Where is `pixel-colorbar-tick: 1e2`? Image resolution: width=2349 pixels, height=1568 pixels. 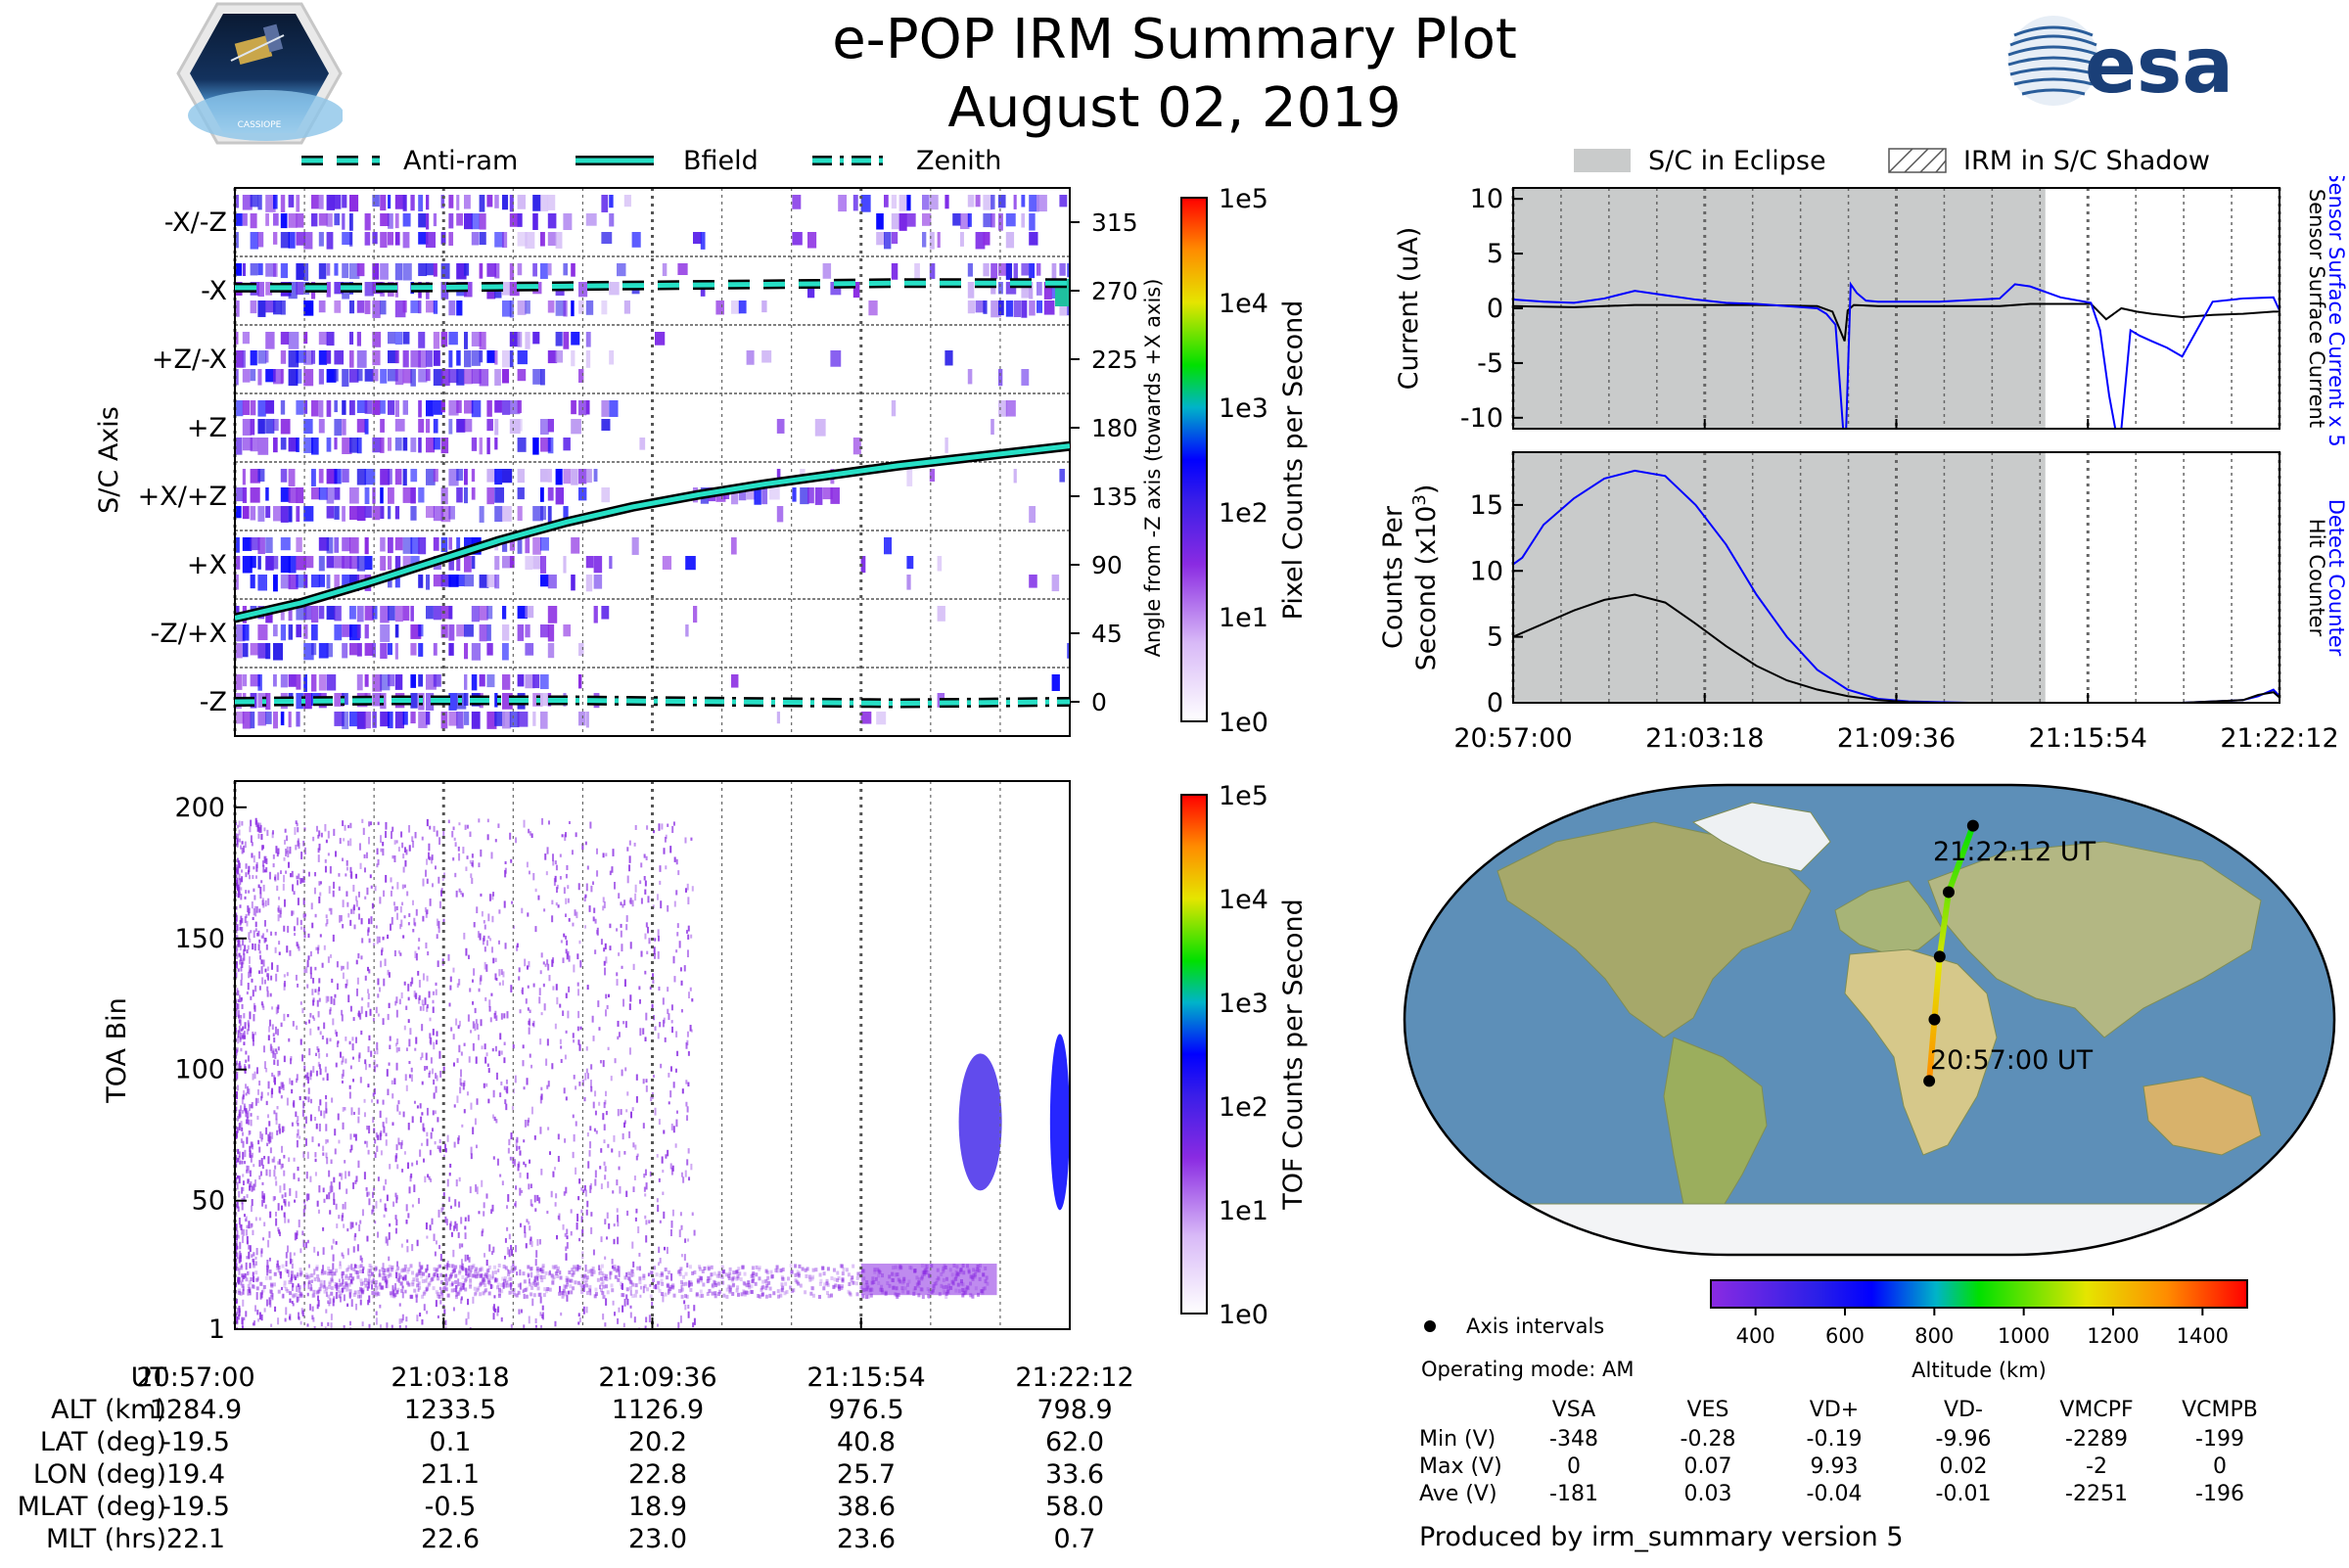
pixel-colorbar-tick: 1e2 is located at coordinates (1243, 513).